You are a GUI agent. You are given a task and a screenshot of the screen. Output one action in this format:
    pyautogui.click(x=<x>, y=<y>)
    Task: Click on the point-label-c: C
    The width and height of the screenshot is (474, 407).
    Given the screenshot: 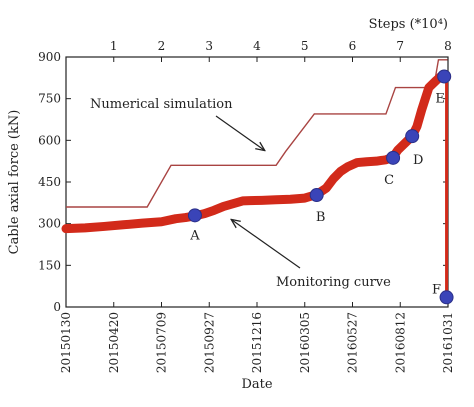 What is the action you would take?
    pyautogui.click(x=389, y=180)
    